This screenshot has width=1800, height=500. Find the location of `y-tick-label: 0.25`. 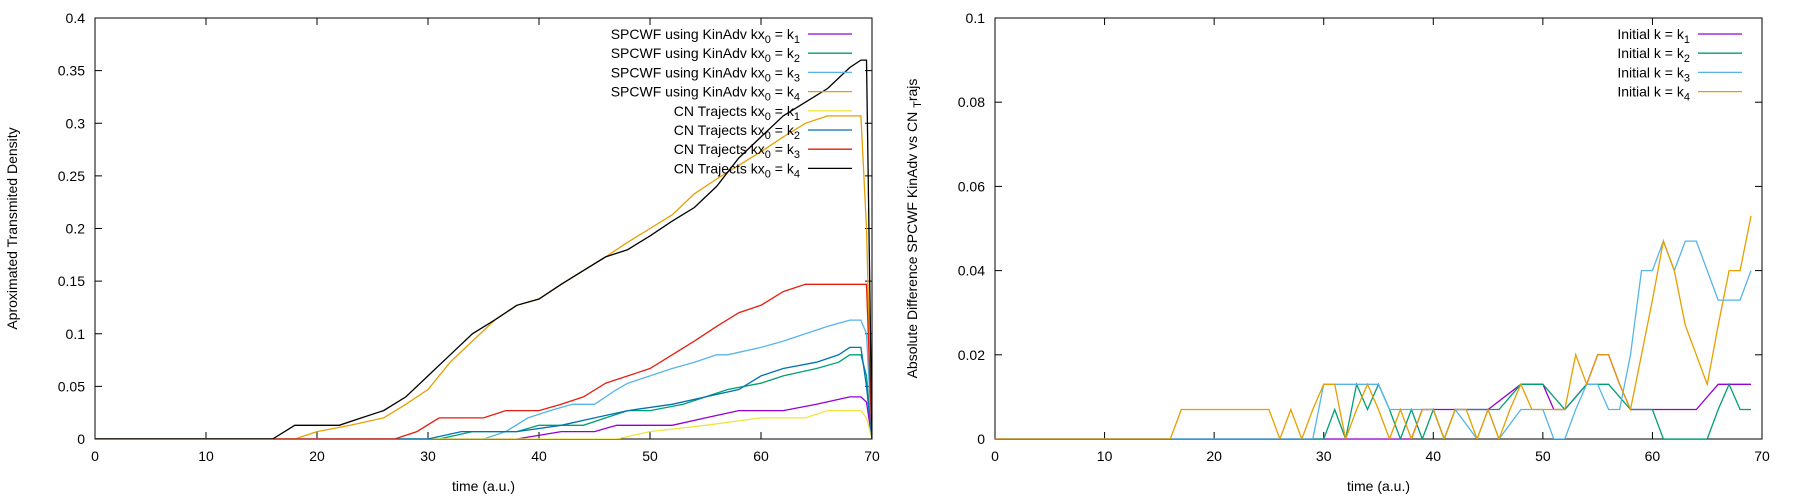

y-tick-label: 0.25 is located at coordinates (71, 176).